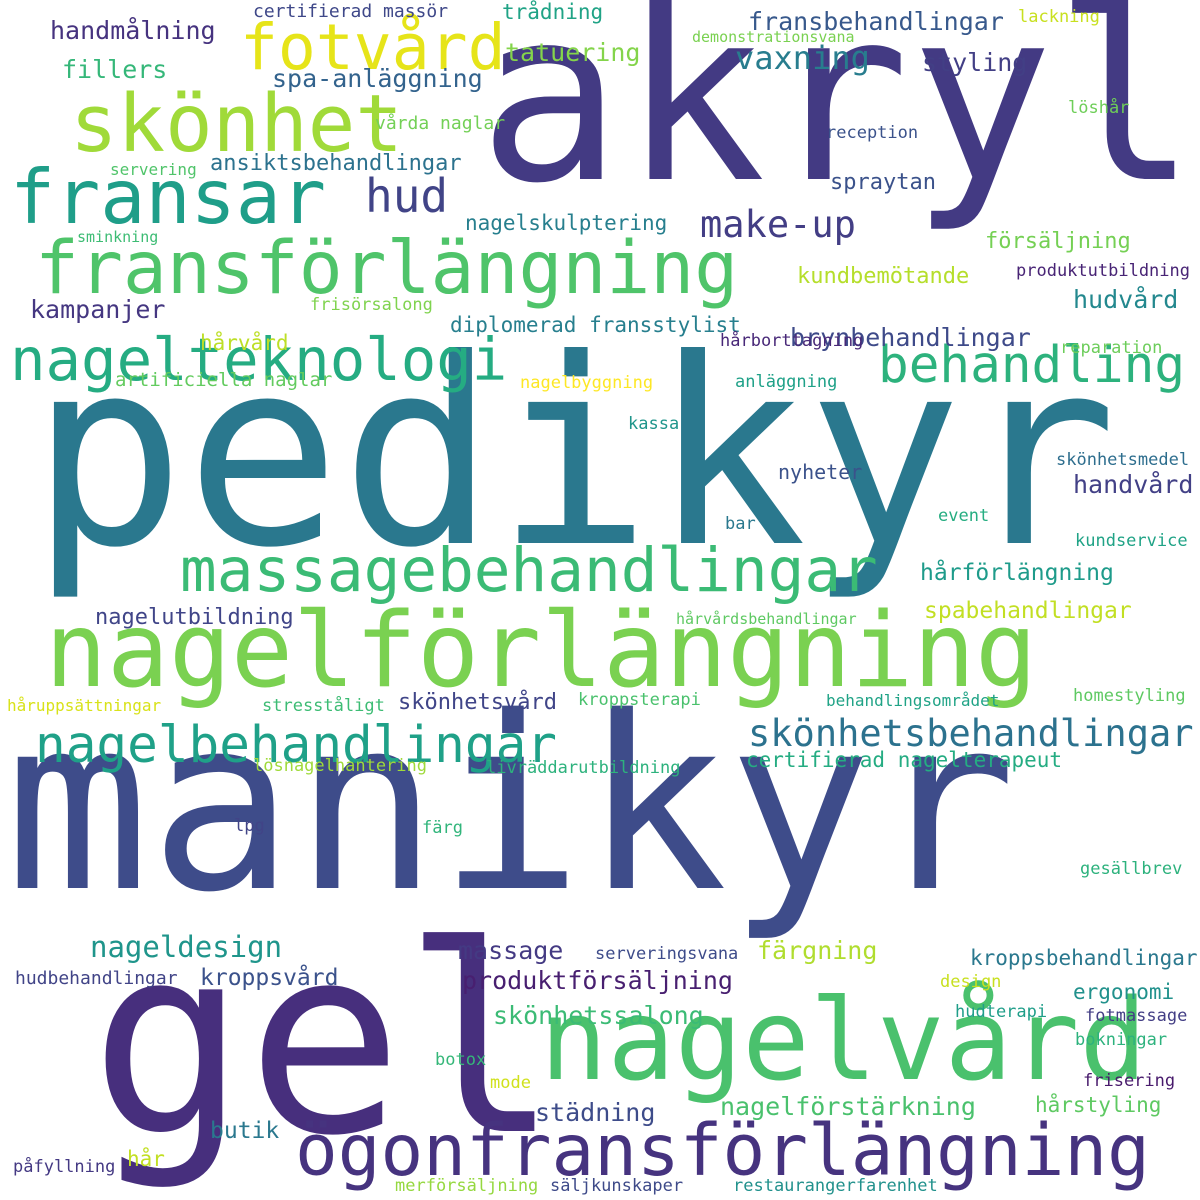  What do you see at coordinates (835, 1186) in the screenshot?
I see `word: restaurangerfarenhet` at bounding box center [835, 1186].